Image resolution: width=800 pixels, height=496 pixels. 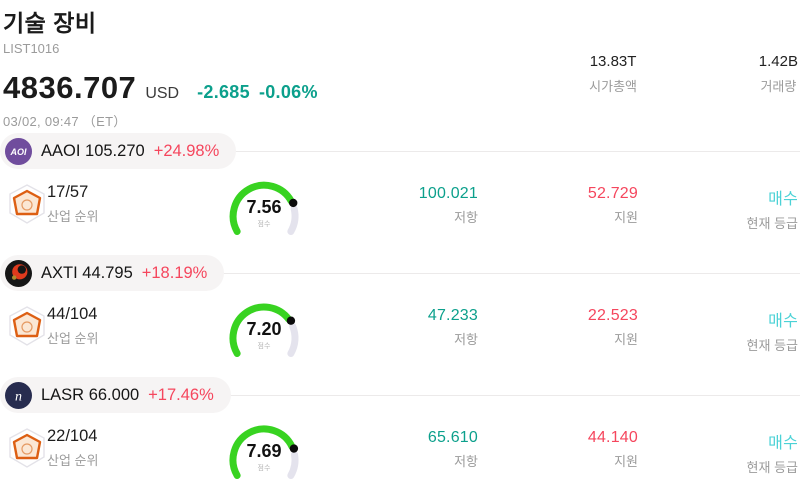 I want to click on stock-change: +24.98%, so click(x=186, y=150).